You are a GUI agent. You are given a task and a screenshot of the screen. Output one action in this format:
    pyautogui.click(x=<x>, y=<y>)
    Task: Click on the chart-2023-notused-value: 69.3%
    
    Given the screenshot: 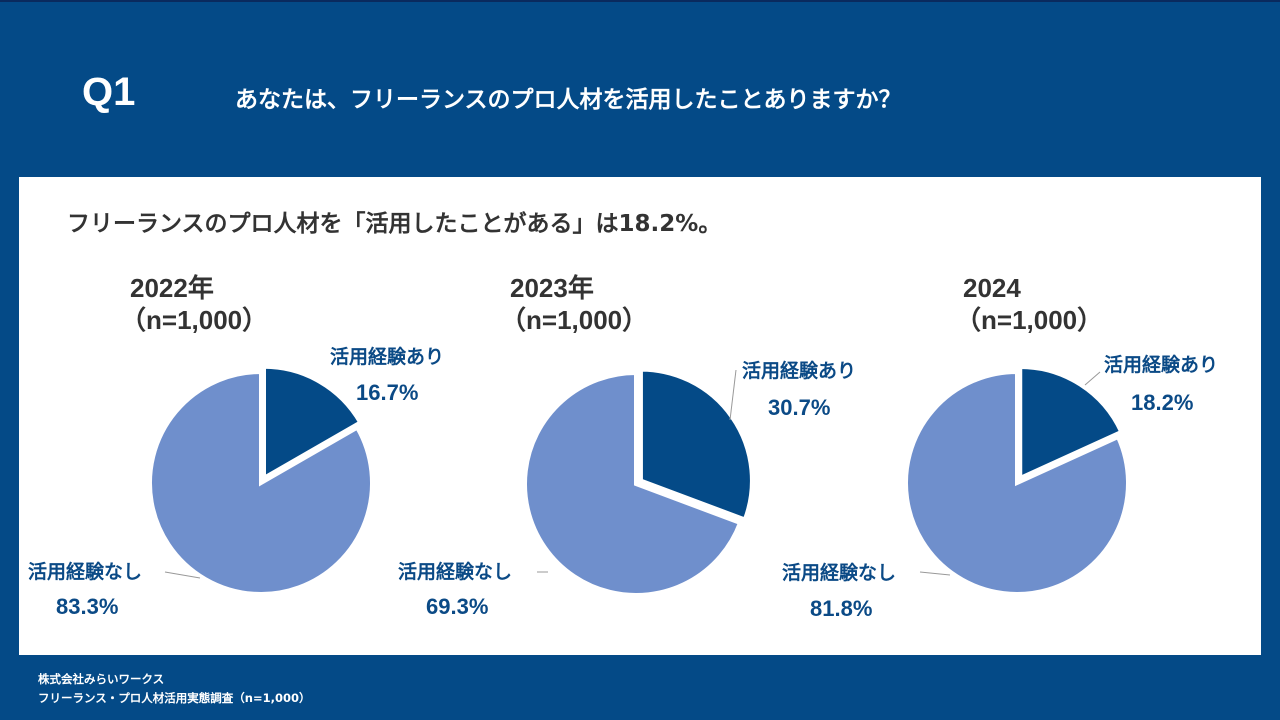 What is the action you would take?
    pyautogui.click(x=457, y=606)
    